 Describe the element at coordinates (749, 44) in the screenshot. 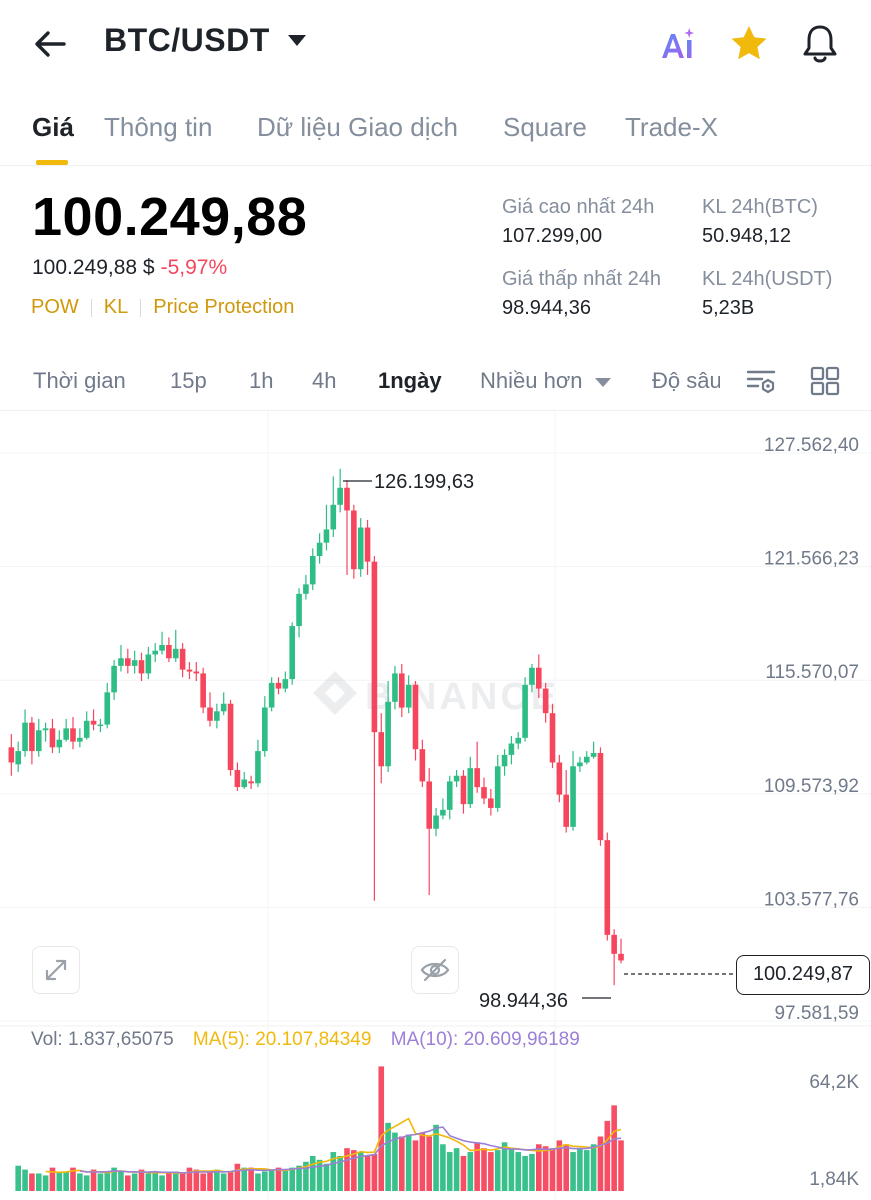

I see `favorite-button` at that location.